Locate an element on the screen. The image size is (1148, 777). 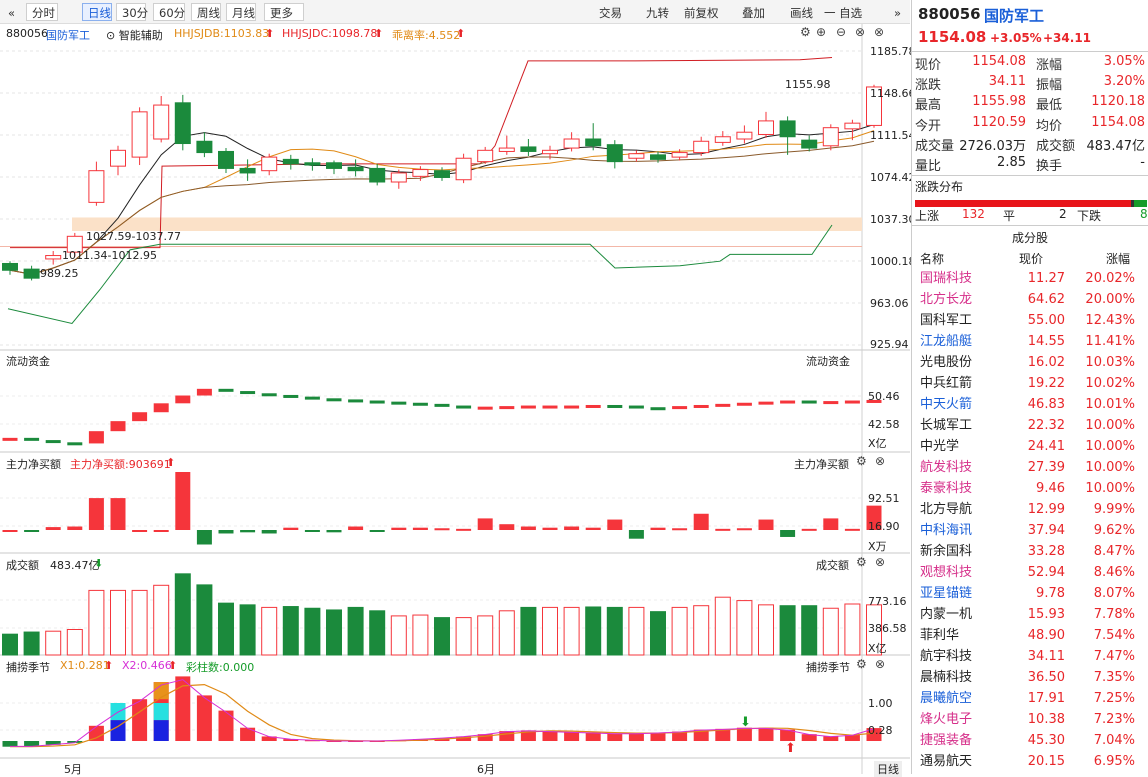
stock-row: 晨楠科技 36.50 7.35% is located at coordinates (1030, 677).